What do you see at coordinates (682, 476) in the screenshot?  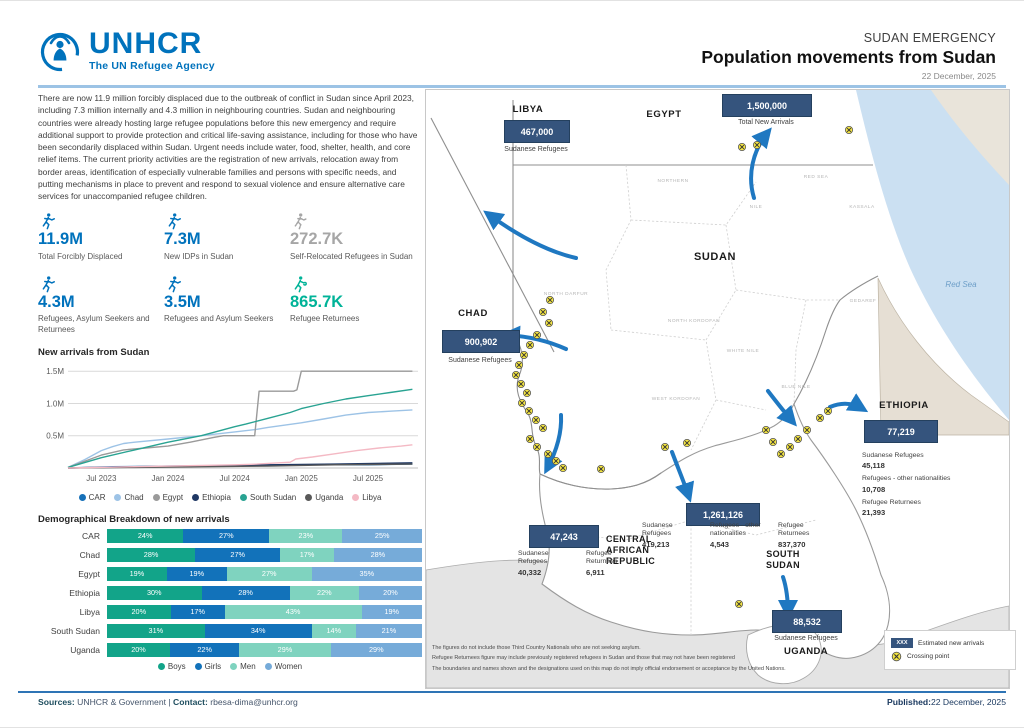 I see `movement-arrow-to-south-sudan` at bounding box center [682, 476].